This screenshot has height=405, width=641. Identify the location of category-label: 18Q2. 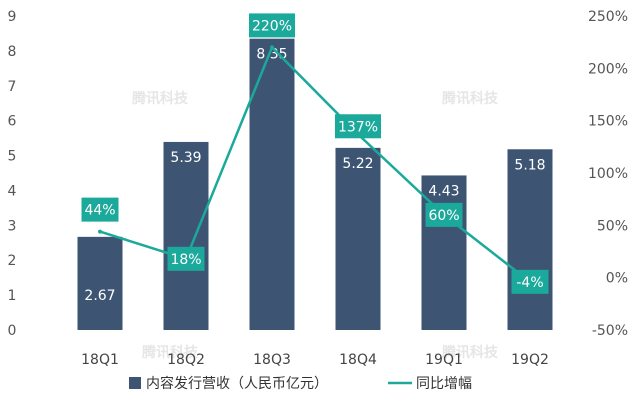
(186, 360).